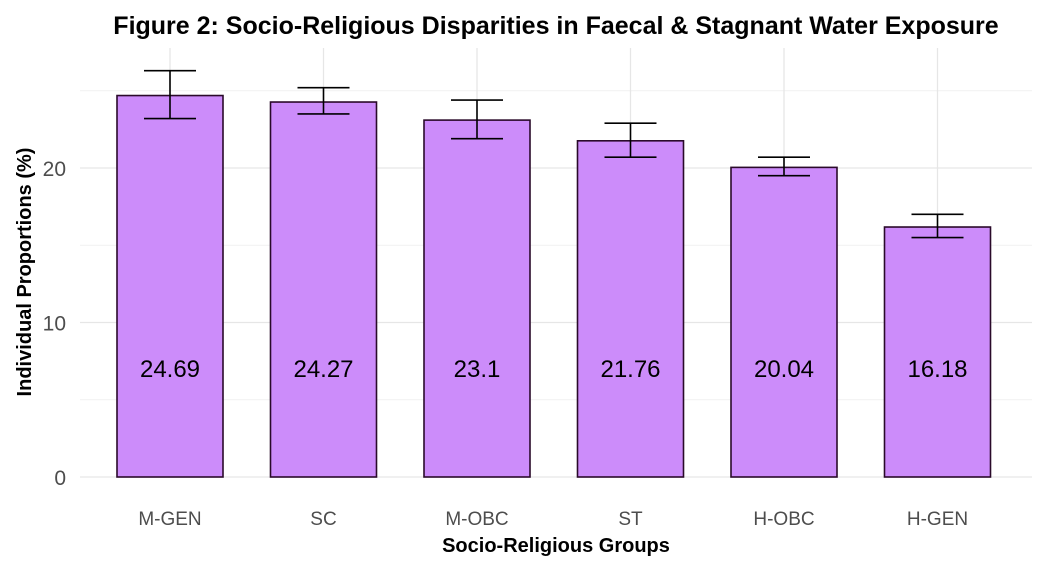 The height and width of the screenshot is (568, 1046). Describe the element at coordinates (554, 369) in the screenshot. I see `data-labels: 24.69 24.27 23.1 21.76 20.04 16.18` at that location.